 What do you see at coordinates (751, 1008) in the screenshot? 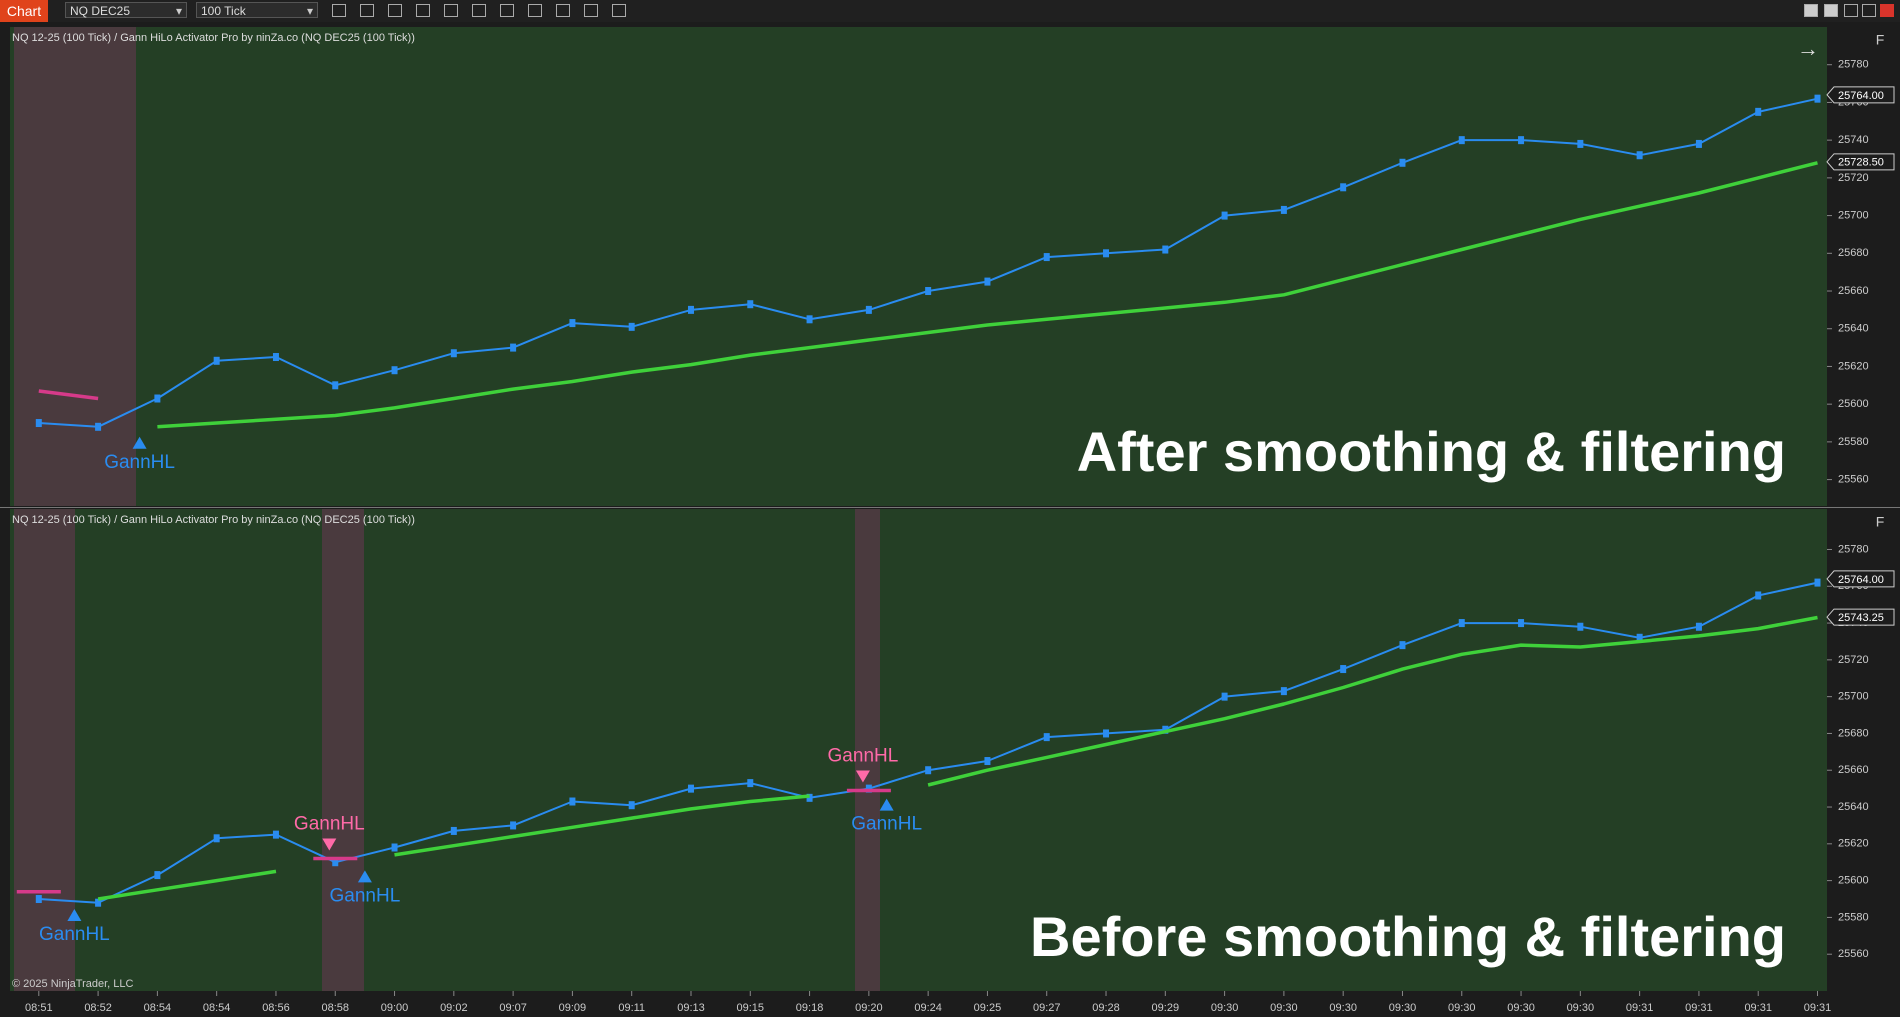
I see `x-tick-label: 09:15` at bounding box center [751, 1008].